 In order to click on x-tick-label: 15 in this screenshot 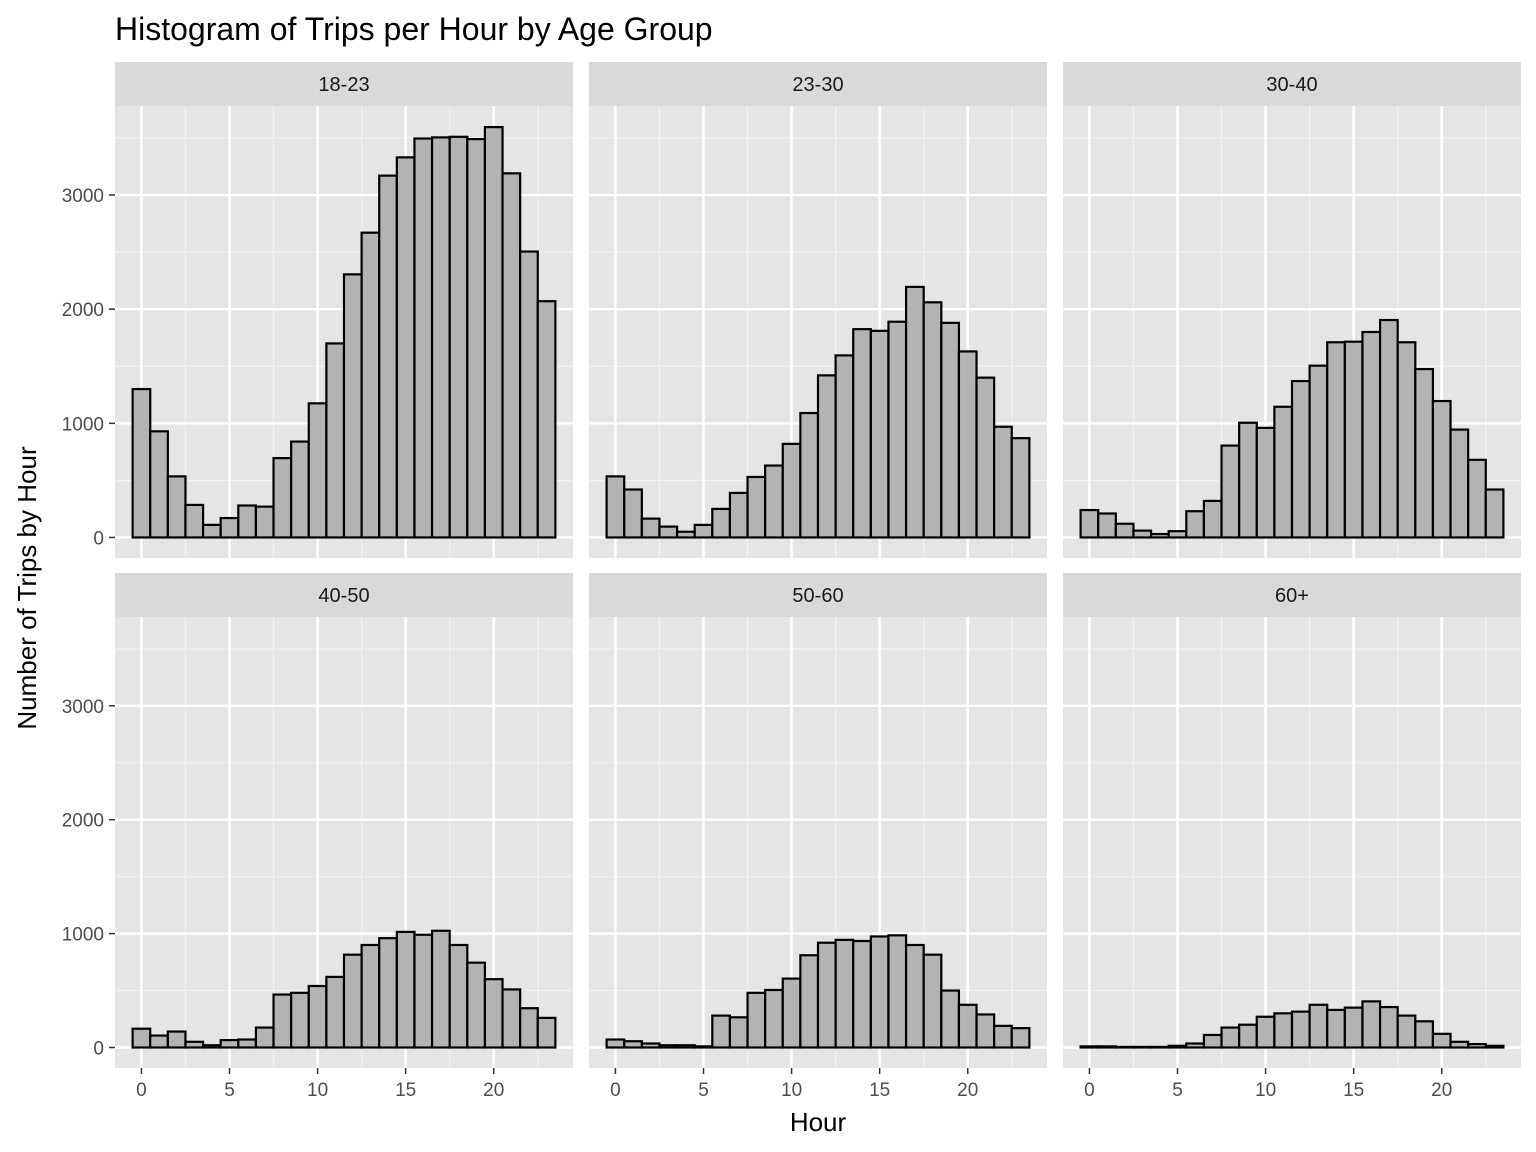, I will do `click(1353, 1090)`.